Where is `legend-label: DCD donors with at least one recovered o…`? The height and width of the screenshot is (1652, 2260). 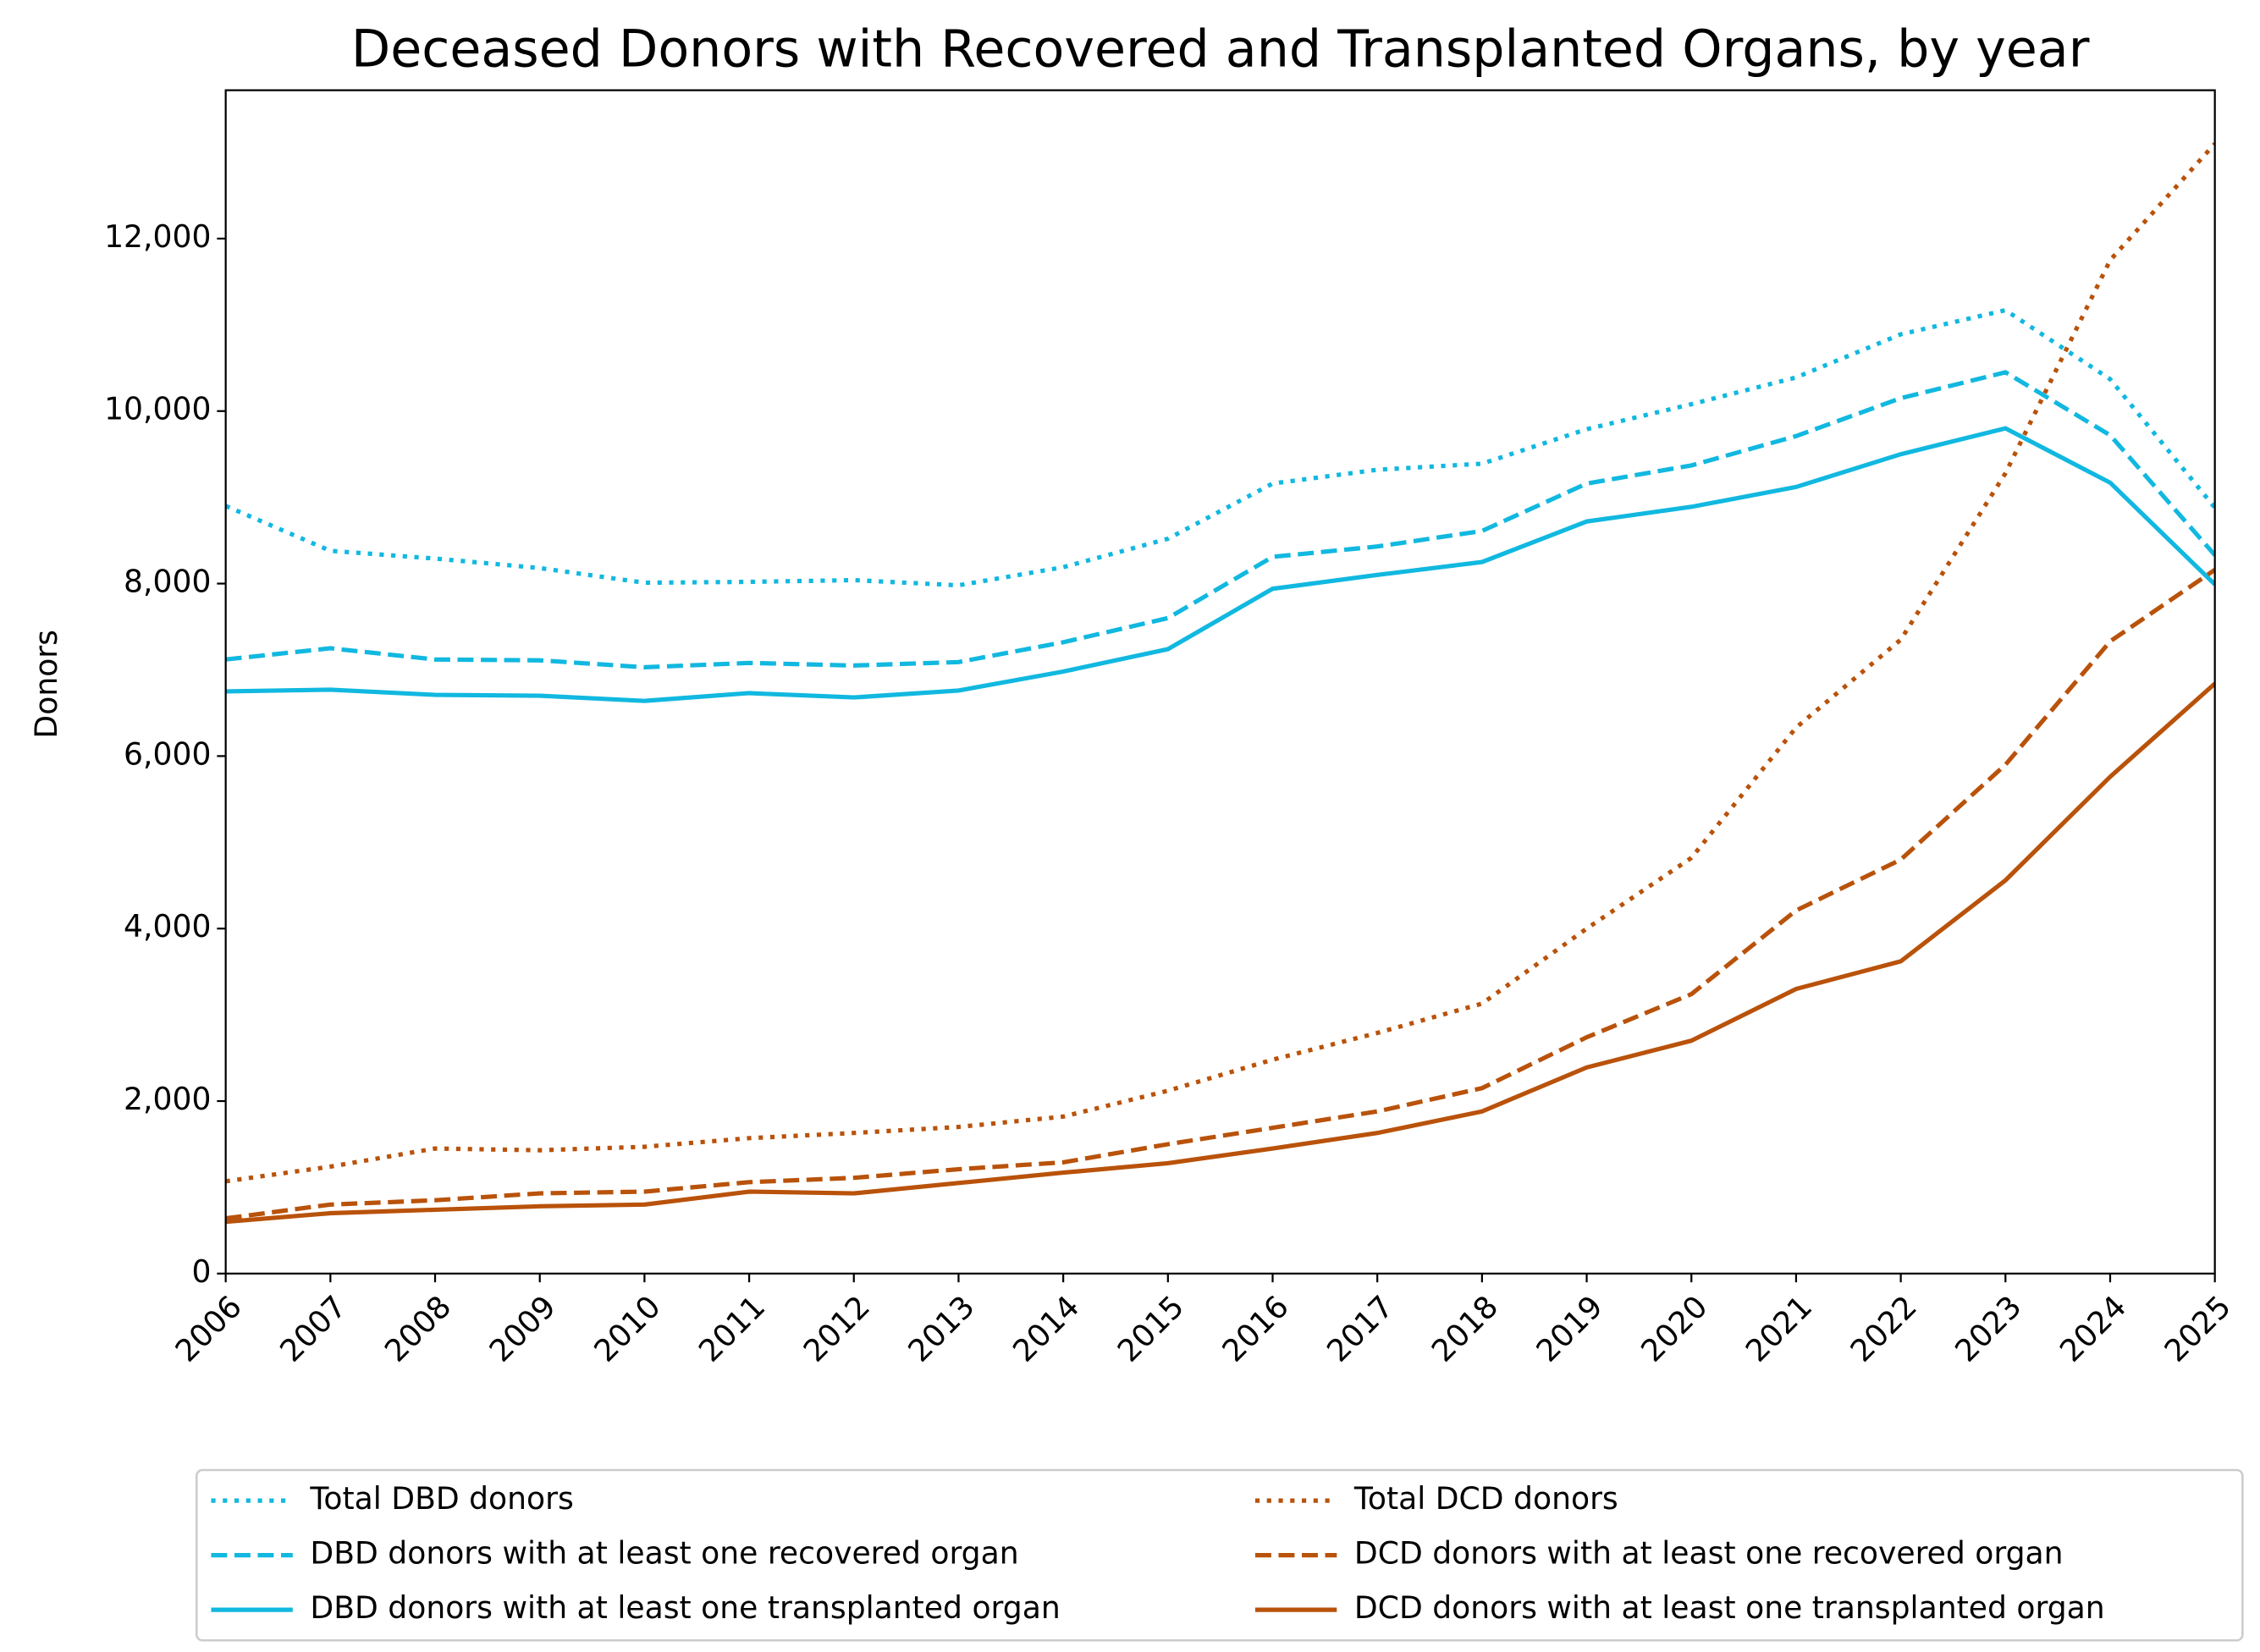 legend-label: DCD donors with at least one recovered o… is located at coordinates (1709, 1553).